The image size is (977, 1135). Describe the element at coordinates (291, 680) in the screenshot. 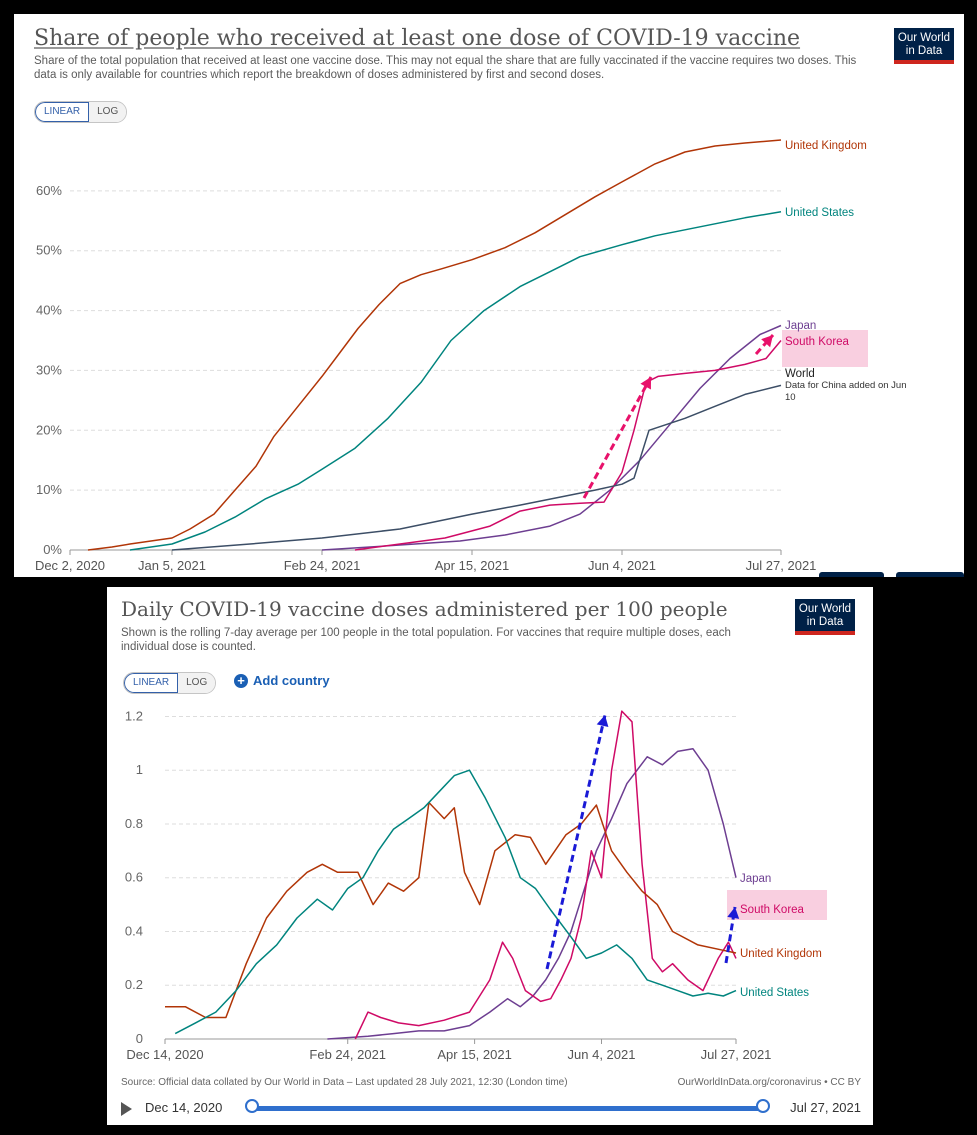

I see `add-country-label: Add country` at that location.